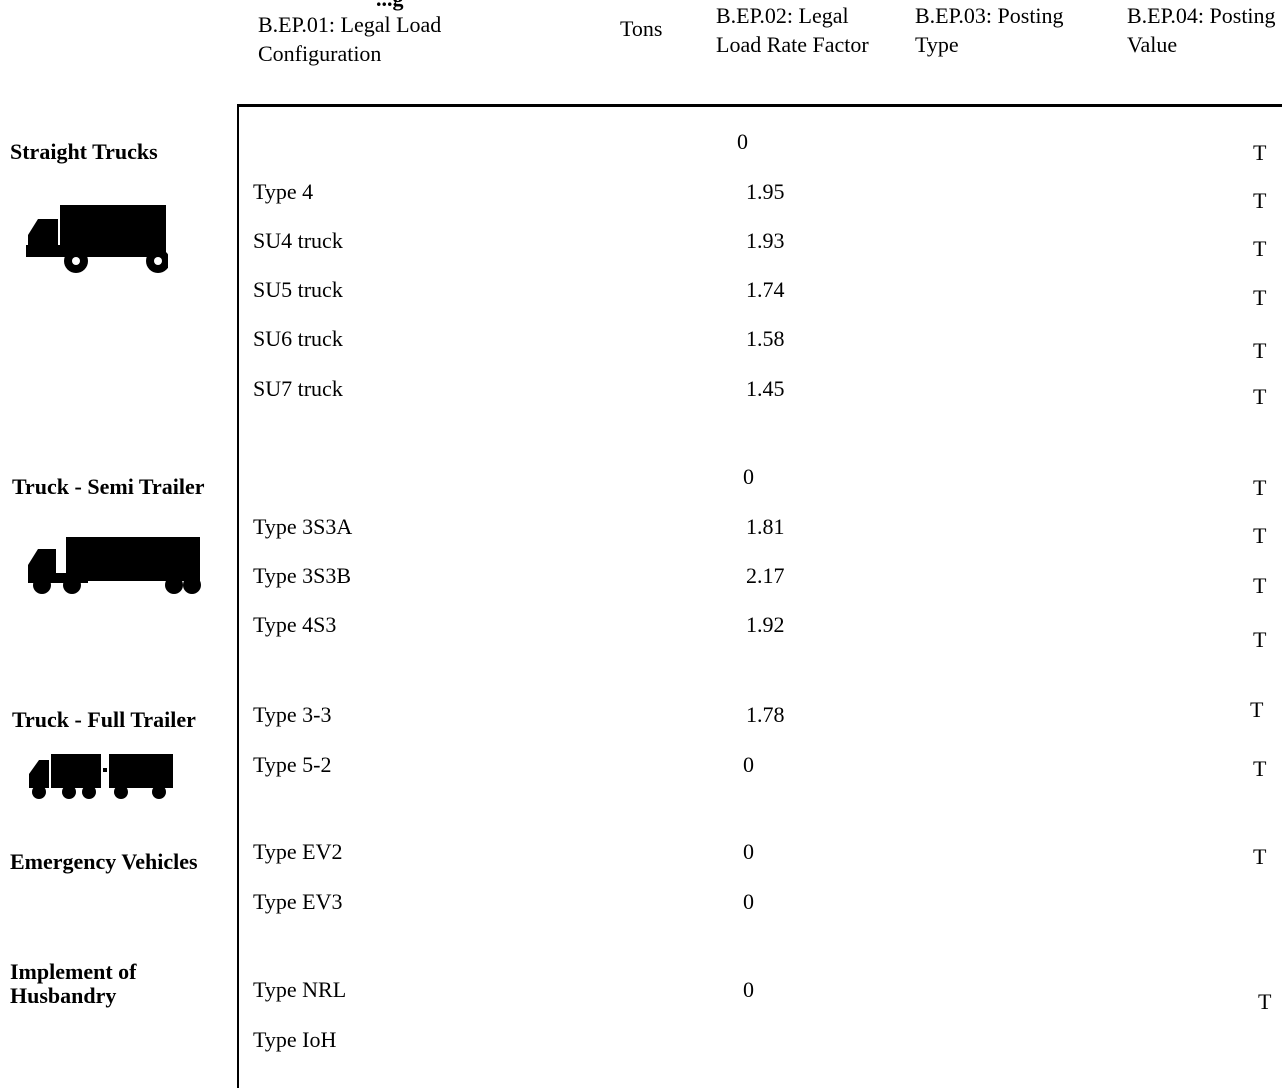  Describe the element at coordinates (298, 289) in the screenshot. I see `config-cell: SU5 truck` at that location.